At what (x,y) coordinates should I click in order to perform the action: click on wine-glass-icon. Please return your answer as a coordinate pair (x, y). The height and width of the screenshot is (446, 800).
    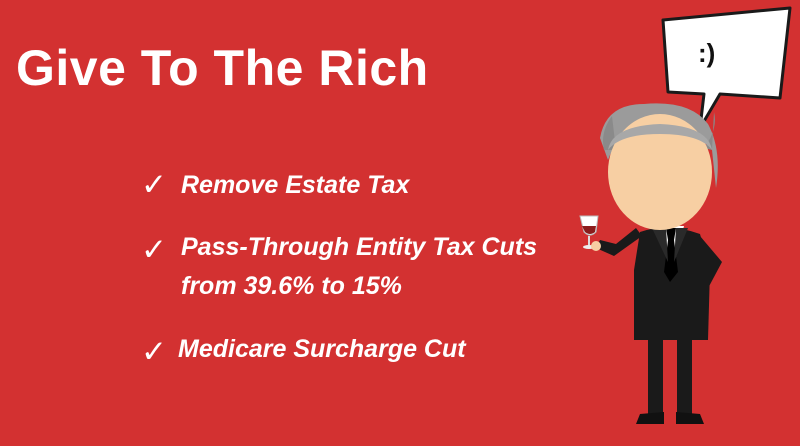
    Looking at the image, I should click on (589, 232).